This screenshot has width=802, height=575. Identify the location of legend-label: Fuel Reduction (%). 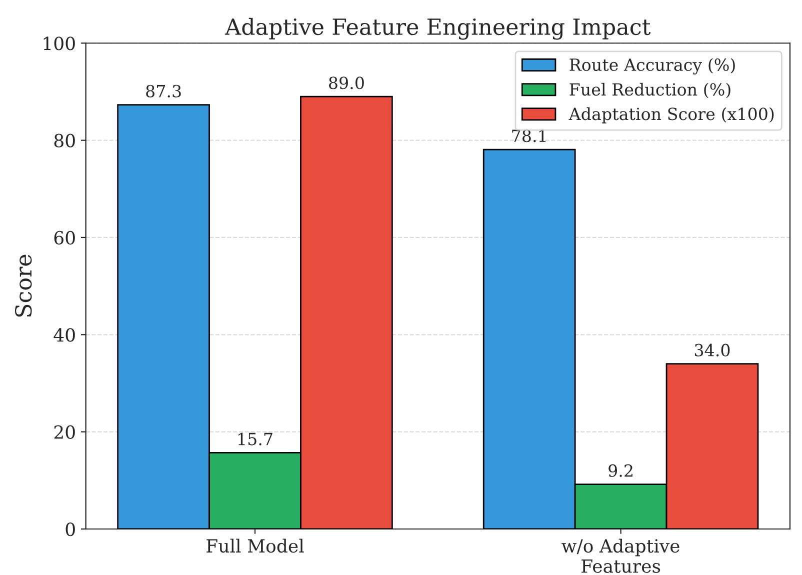
(650, 90).